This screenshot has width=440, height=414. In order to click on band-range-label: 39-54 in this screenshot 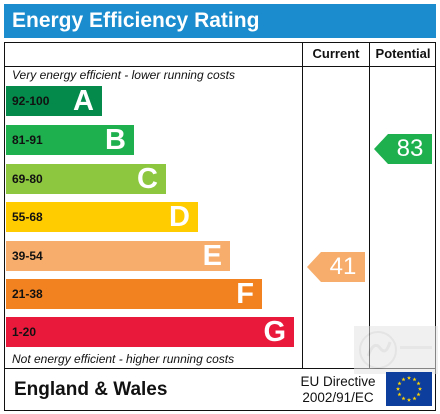, I will do `click(27, 256)`.